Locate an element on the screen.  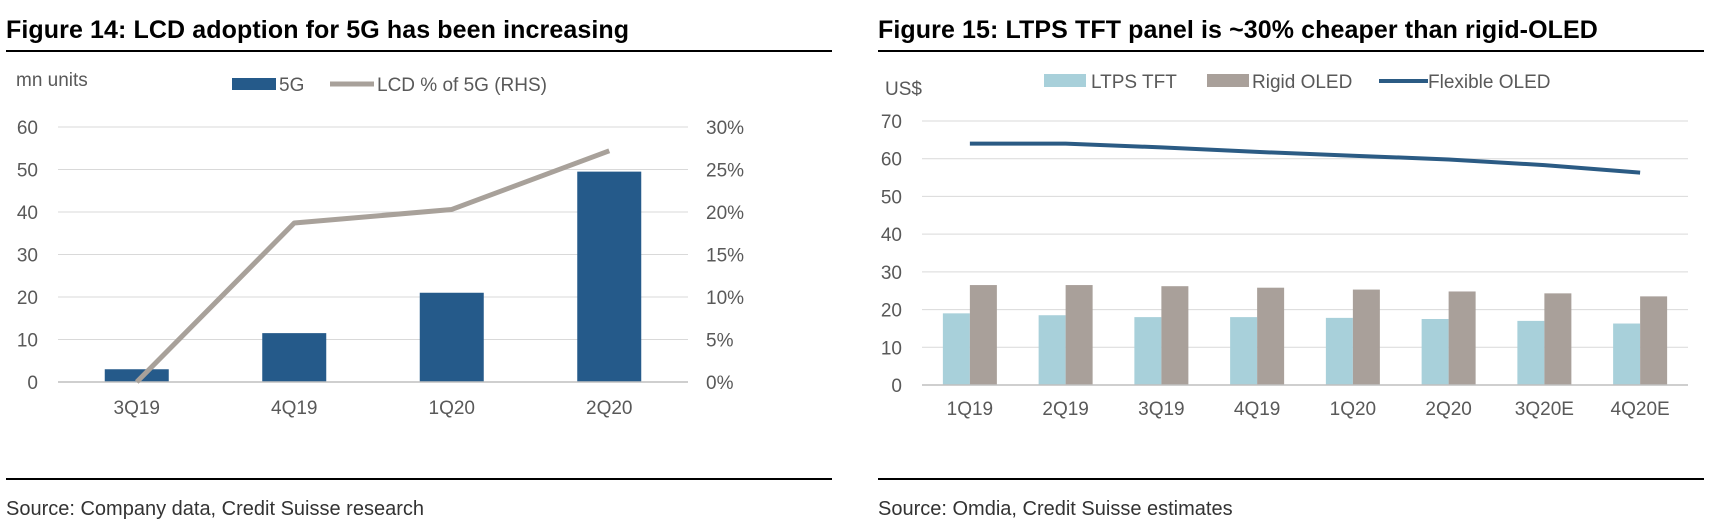
line-flexible-oled is located at coordinates (1305, 158).